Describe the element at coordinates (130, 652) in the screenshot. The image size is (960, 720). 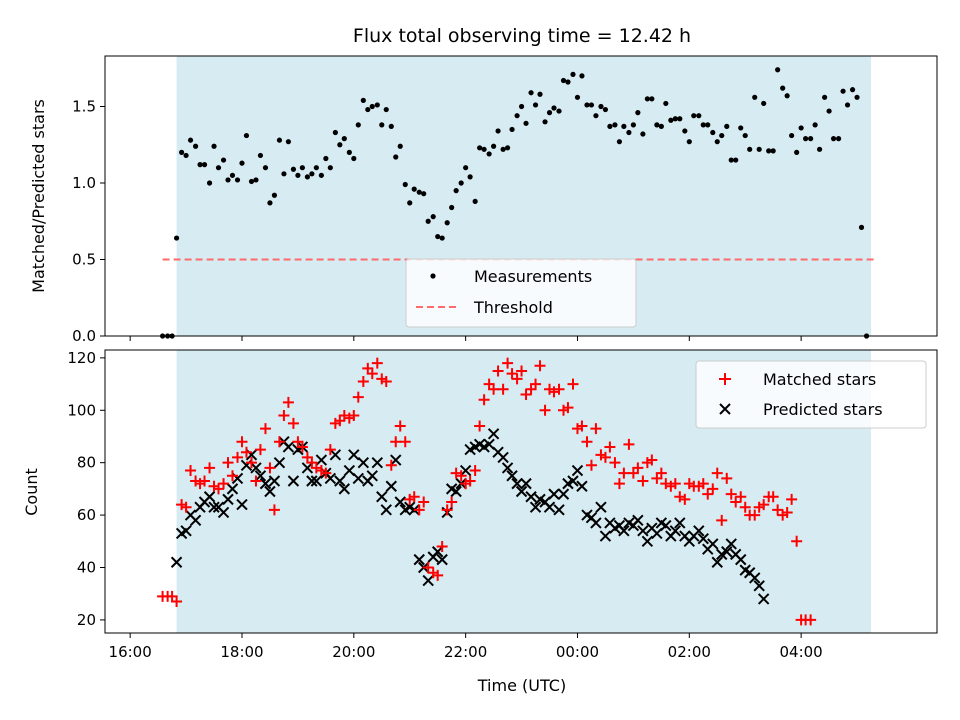
I see `time-x-tick-label: 16:00` at that location.